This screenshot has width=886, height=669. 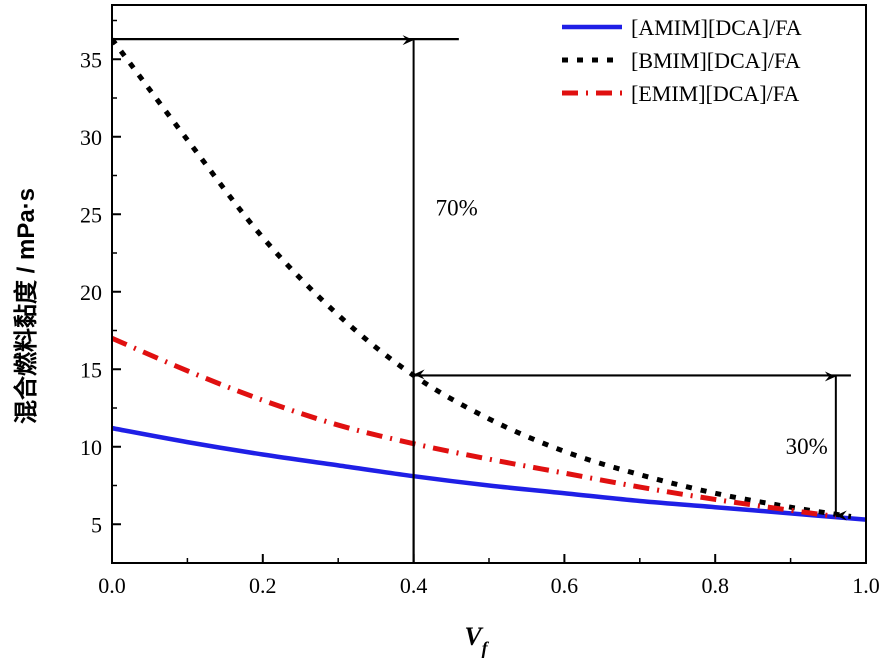 What do you see at coordinates (457, 207) in the screenshot?
I see `arrow-label-1: 70%` at bounding box center [457, 207].